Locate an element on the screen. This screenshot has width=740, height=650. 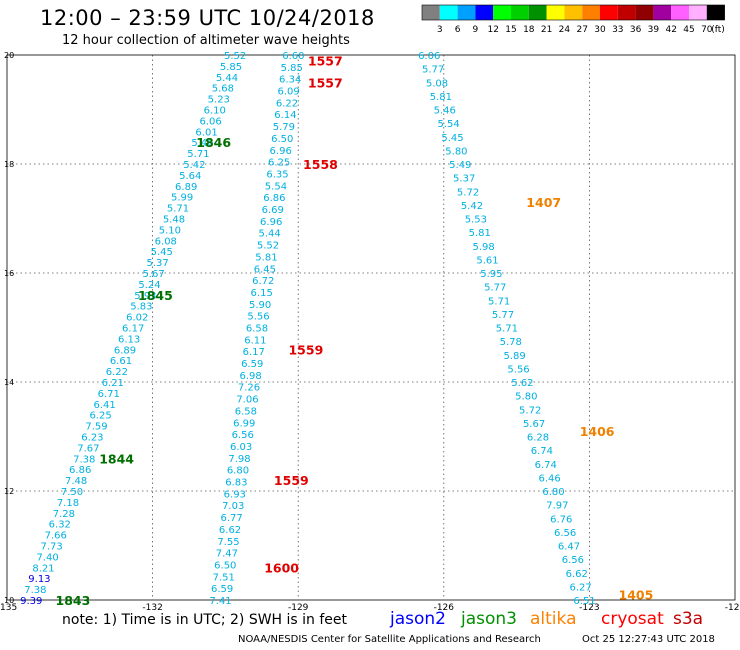
swh-value: 5.81 is located at coordinates (480, 233).